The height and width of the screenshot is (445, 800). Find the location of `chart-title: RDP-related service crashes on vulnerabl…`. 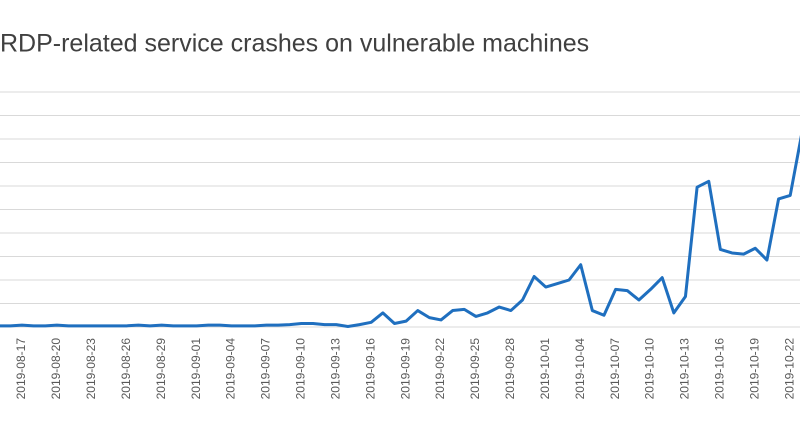

chart-title: RDP-related service crashes on vulnerabl… is located at coordinates (294, 44).